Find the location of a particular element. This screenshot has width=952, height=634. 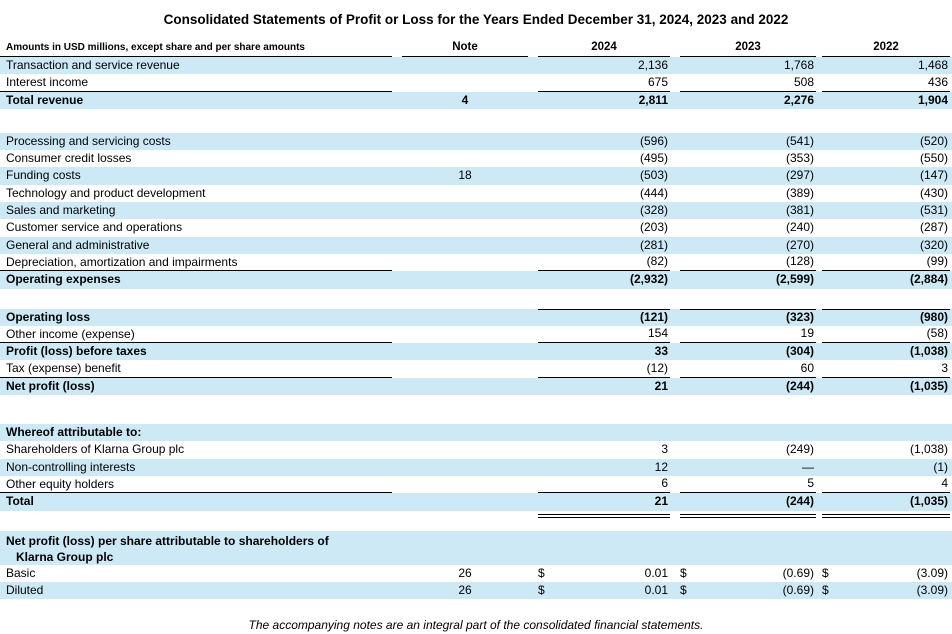

value-2022: (430) is located at coordinates (933, 192).